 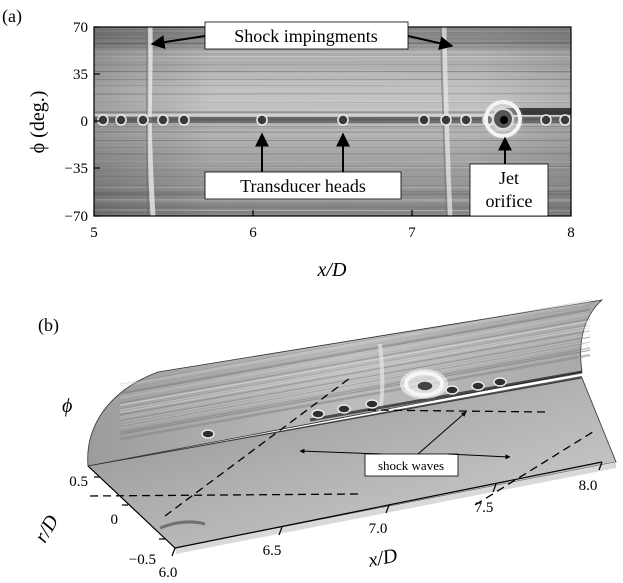 I want to click on x-tick-label: 6.5, so click(x=272, y=551).